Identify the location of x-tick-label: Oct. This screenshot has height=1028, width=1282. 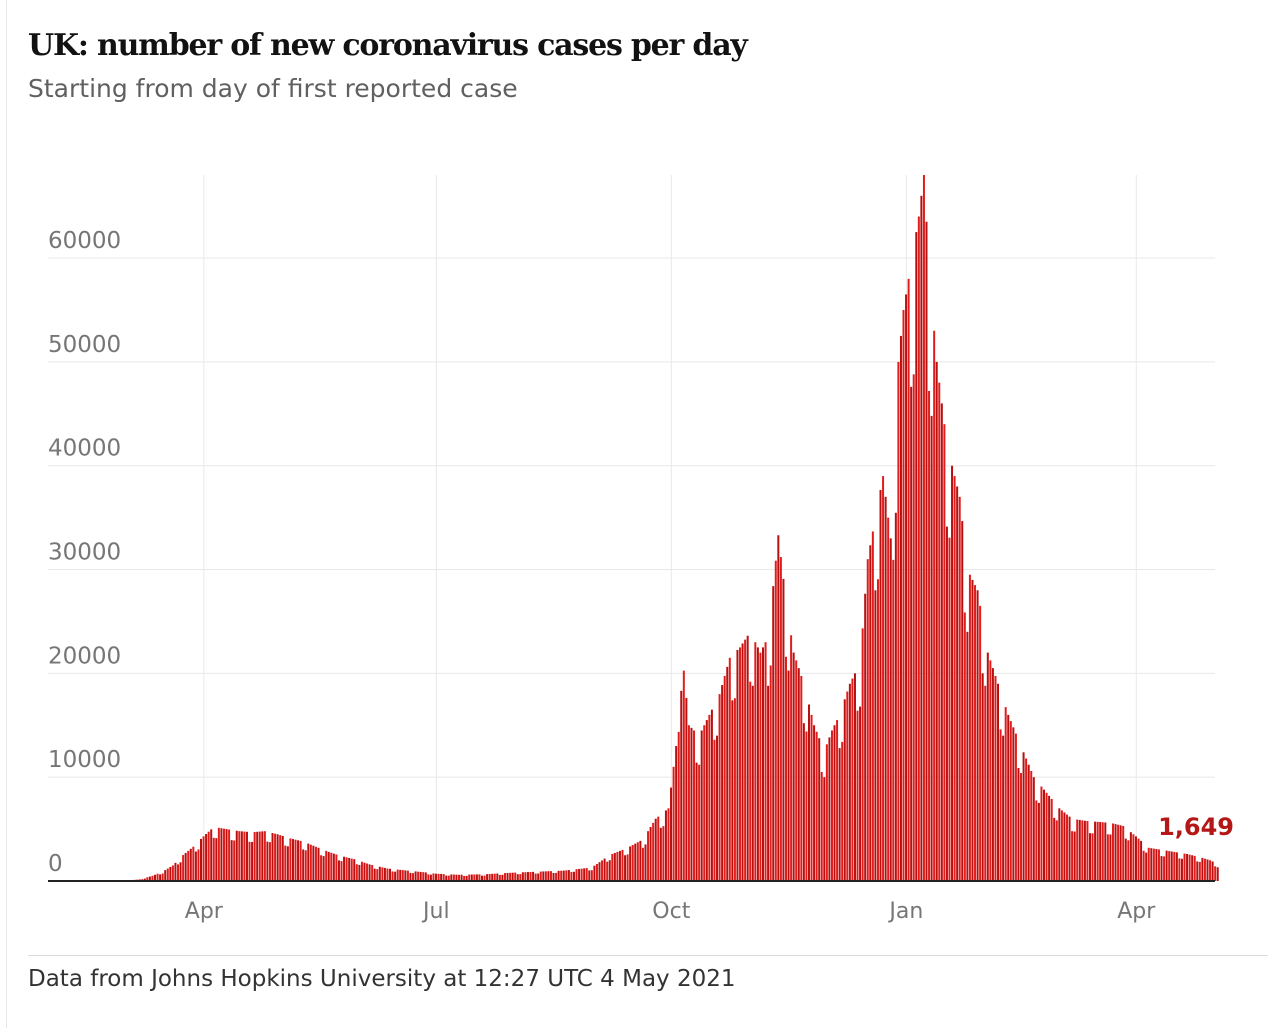
(671, 911).